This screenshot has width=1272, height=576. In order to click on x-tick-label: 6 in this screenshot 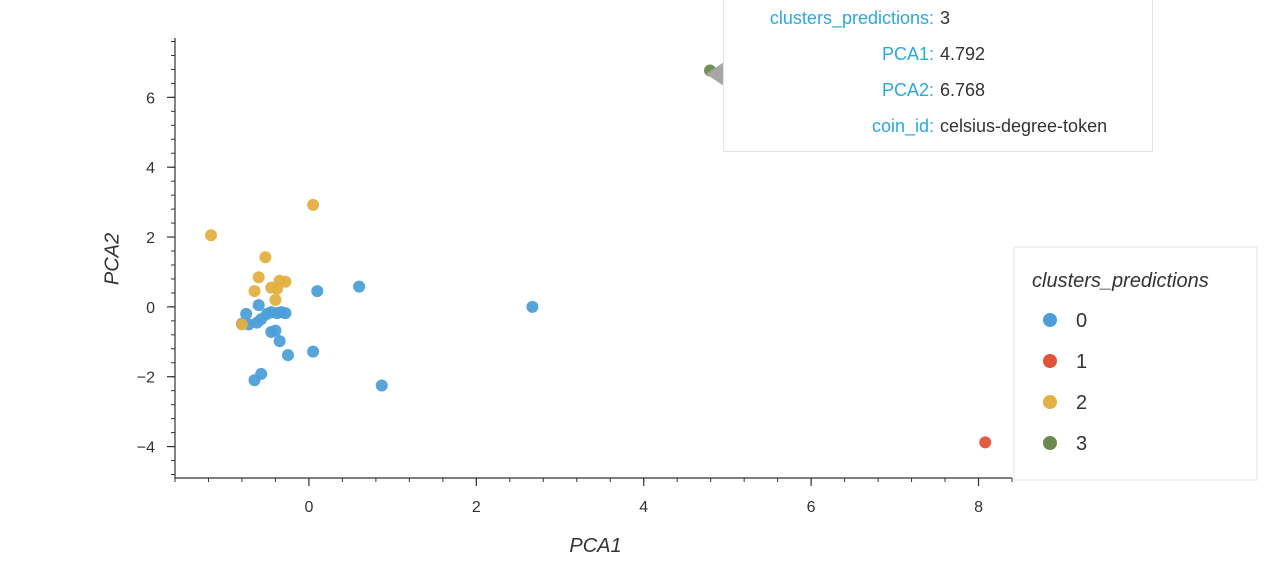, I will do `click(811, 507)`.